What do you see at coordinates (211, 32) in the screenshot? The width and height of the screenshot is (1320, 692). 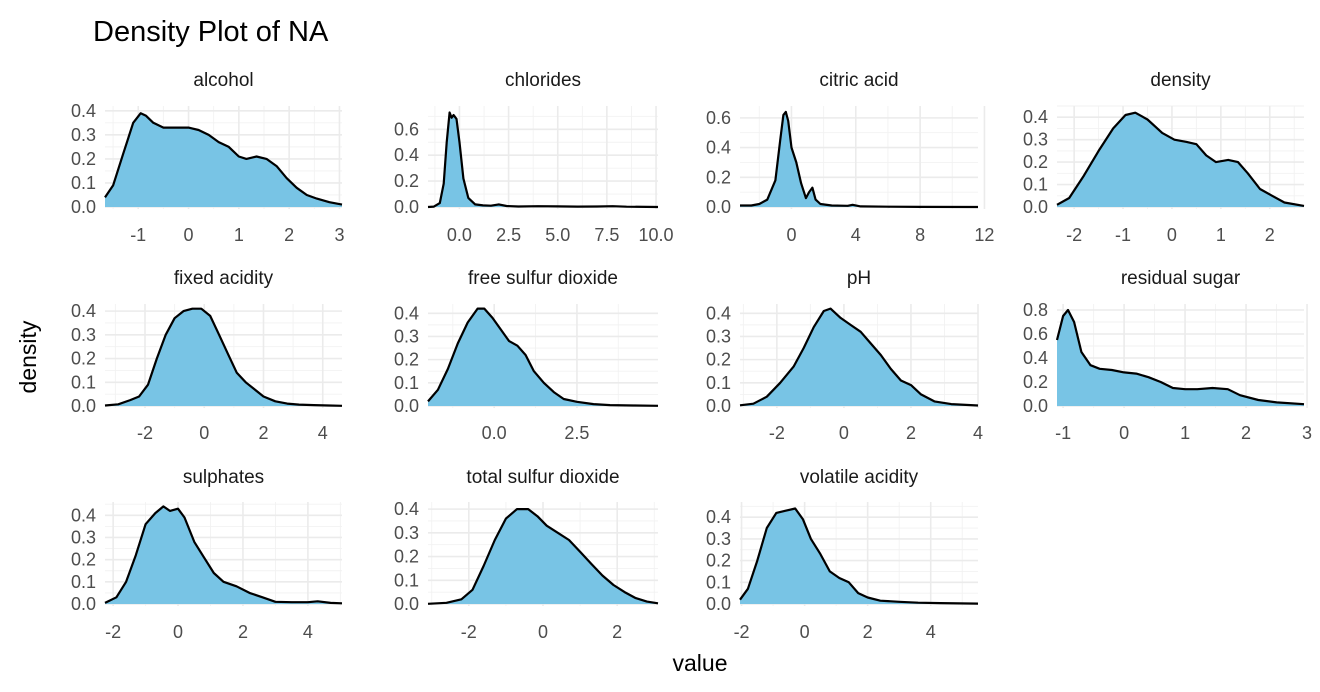 I see `chart-title: Density Plot of NA` at bounding box center [211, 32].